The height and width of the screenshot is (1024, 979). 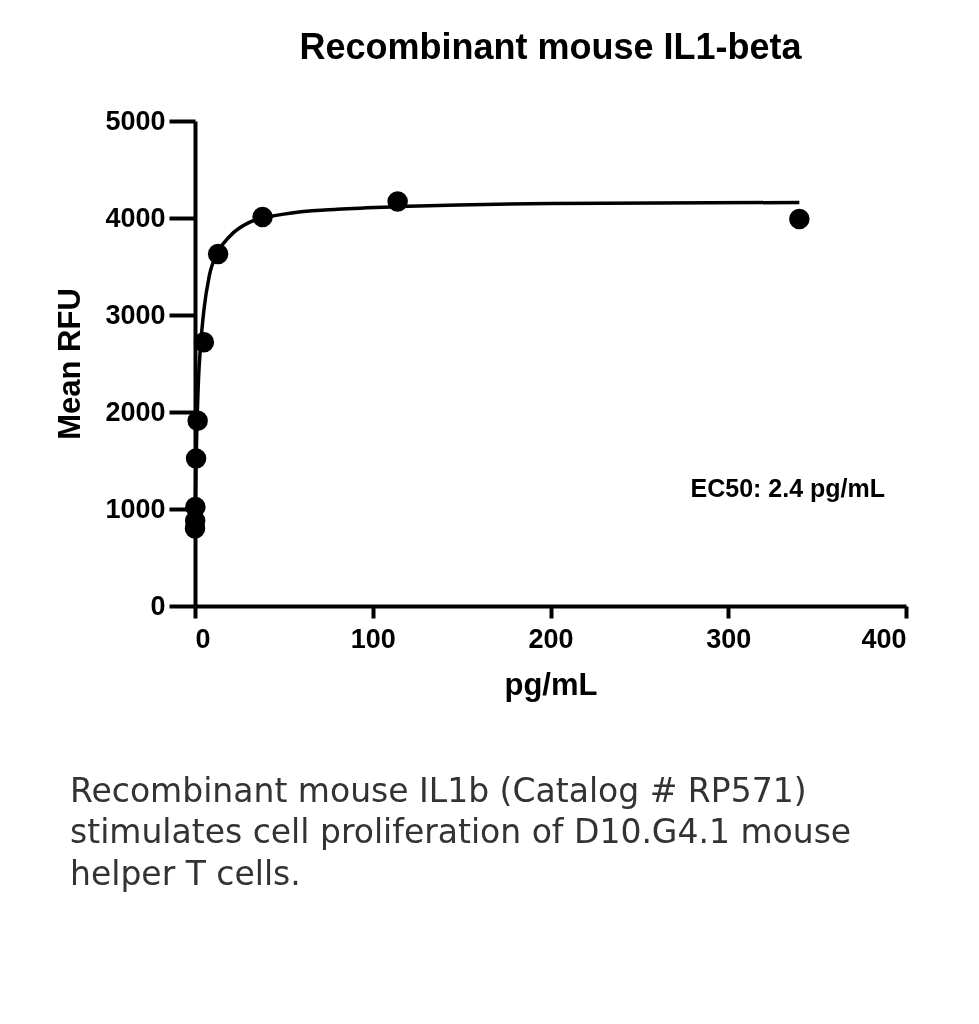 What do you see at coordinates (373, 638) in the screenshot?
I see `x-tick-label: 100` at bounding box center [373, 638].